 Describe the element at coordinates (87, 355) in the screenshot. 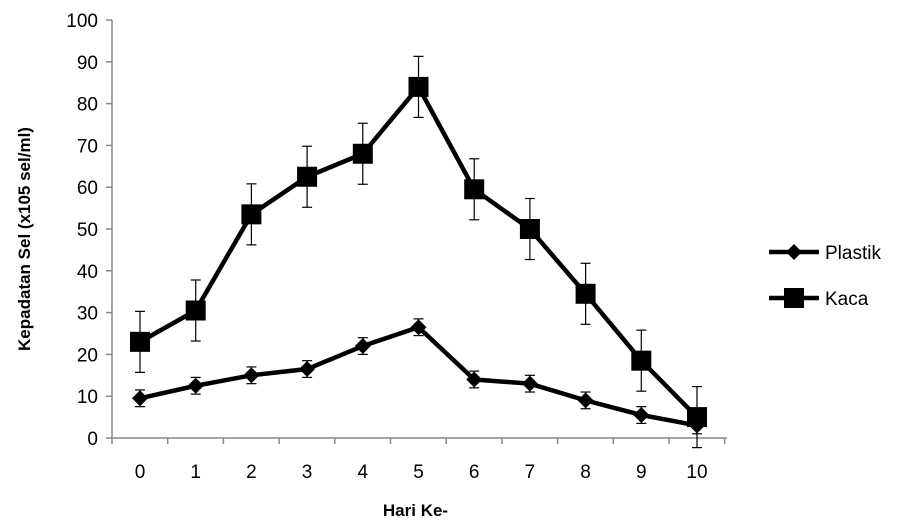

I see `y-tick-label: 20` at that location.